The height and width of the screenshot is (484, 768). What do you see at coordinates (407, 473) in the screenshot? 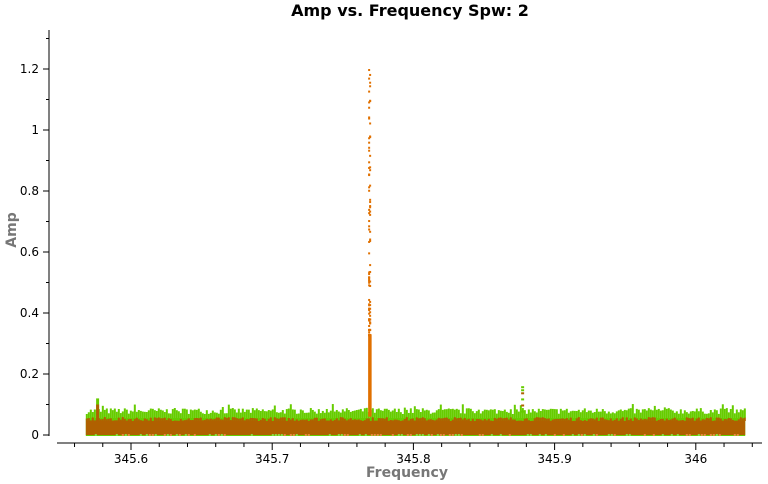
I see `x-axis-label: Frequency` at bounding box center [407, 473].